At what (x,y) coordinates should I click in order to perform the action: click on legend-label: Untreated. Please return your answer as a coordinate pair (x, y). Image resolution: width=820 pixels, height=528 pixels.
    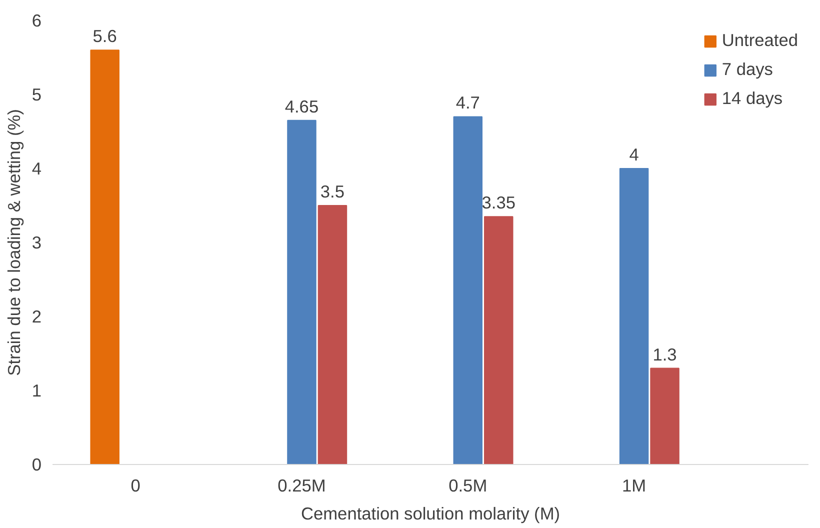
    Looking at the image, I should click on (760, 40).